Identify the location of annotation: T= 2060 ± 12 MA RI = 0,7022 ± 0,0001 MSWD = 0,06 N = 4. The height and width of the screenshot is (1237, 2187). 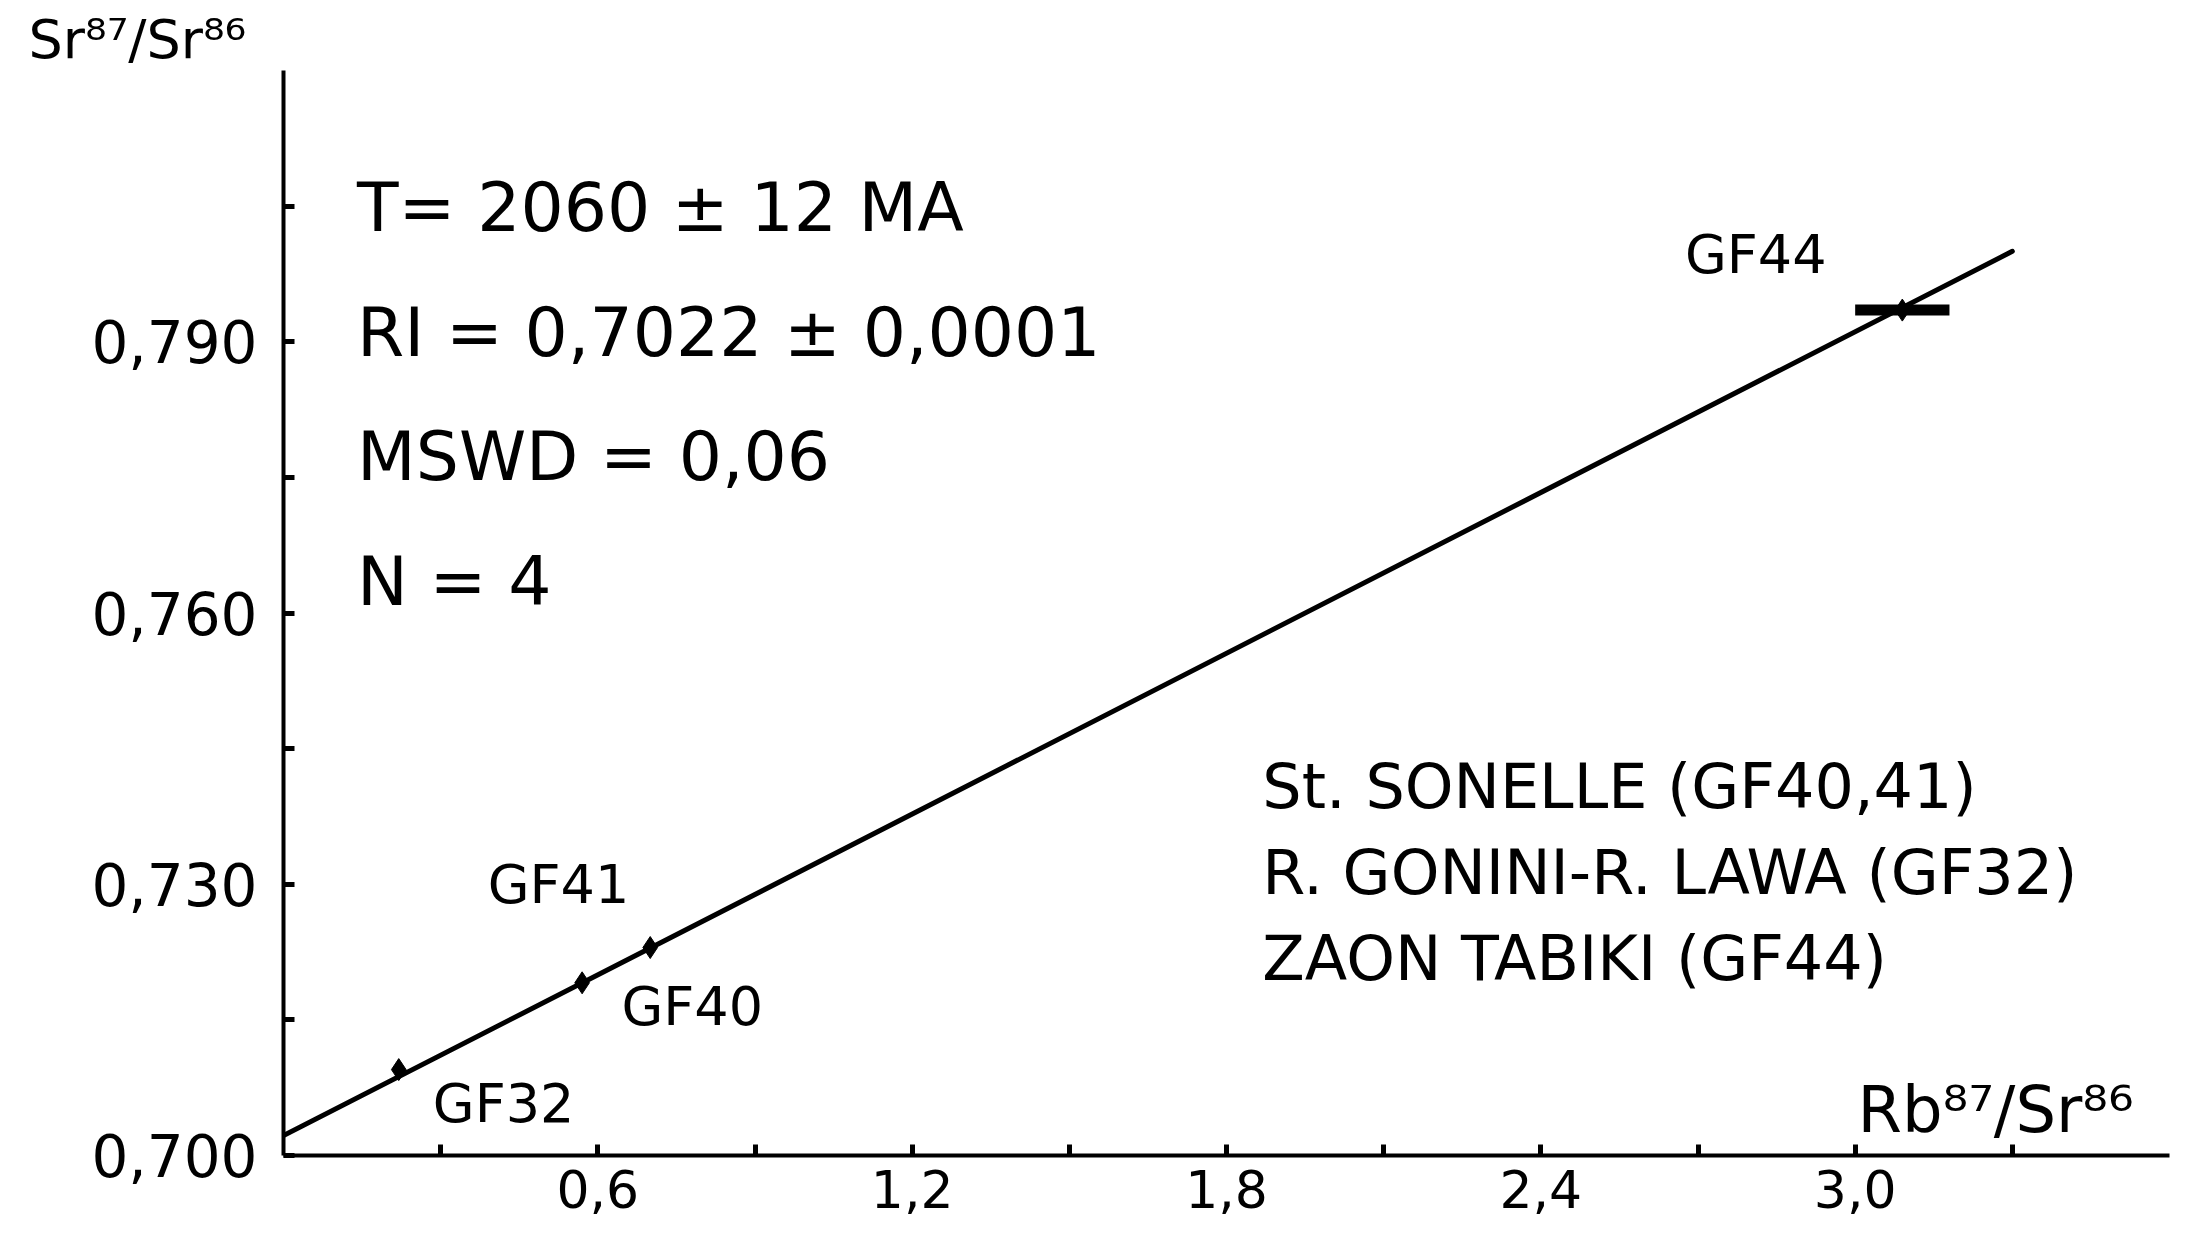
(728, 394).